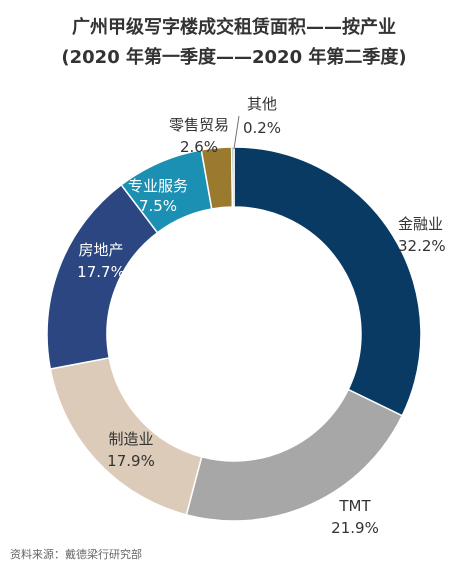 The image size is (468, 578). What do you see at coordinates (199, 125) in the screenshot?
I see `slice-label-category: 零售贸易` at bounding box center [199, 125].